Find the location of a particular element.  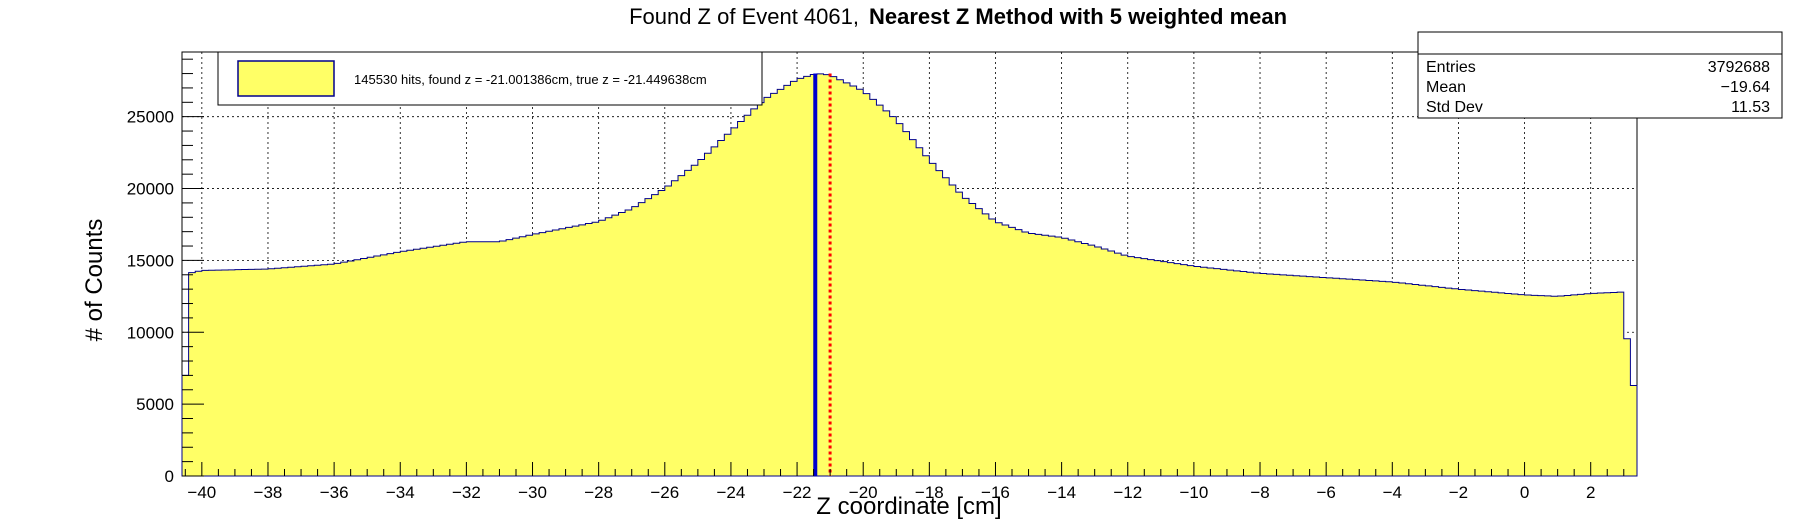

y-tick-label: 20000 is located at coordinates (150, 189).